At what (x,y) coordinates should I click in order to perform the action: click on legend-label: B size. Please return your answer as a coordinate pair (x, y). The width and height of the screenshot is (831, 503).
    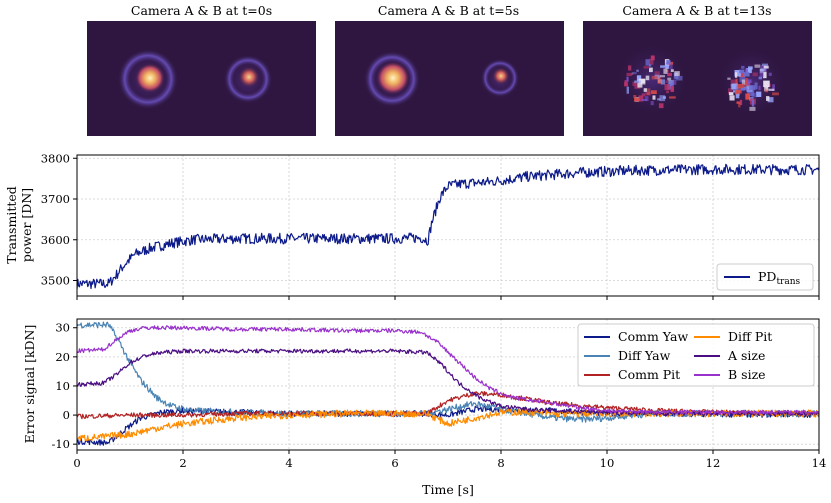
    Looking at the image, I should click on (747, 374).